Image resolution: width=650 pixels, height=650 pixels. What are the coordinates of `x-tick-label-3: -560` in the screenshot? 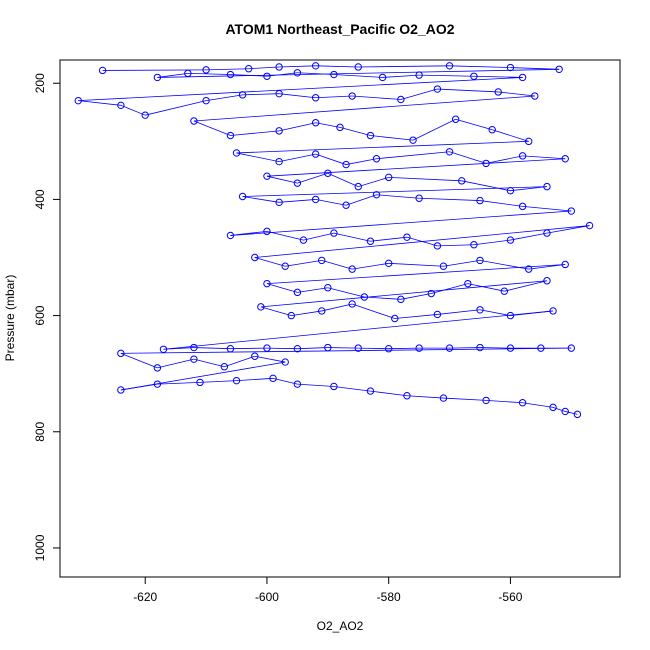 It's located at (510, 597).